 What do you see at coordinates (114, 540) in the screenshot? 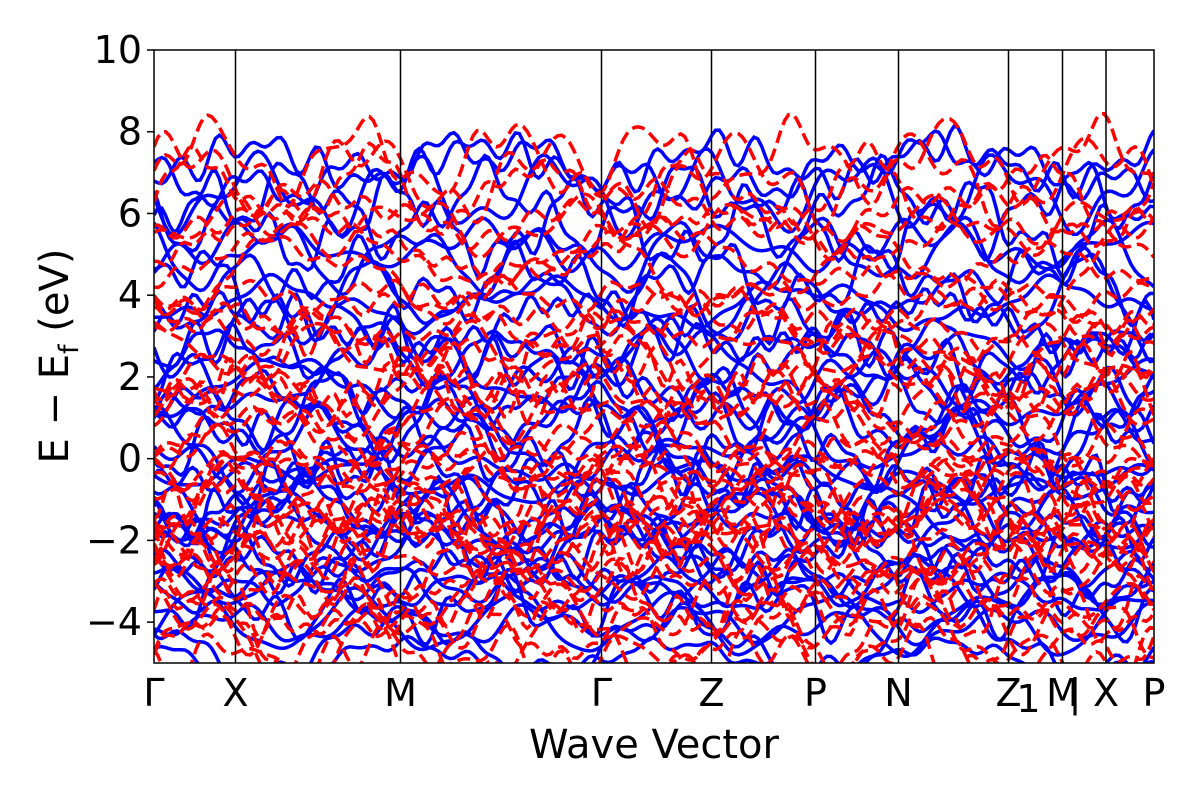
I see `y-tick-label: −2` at bounding box center [114, 540].